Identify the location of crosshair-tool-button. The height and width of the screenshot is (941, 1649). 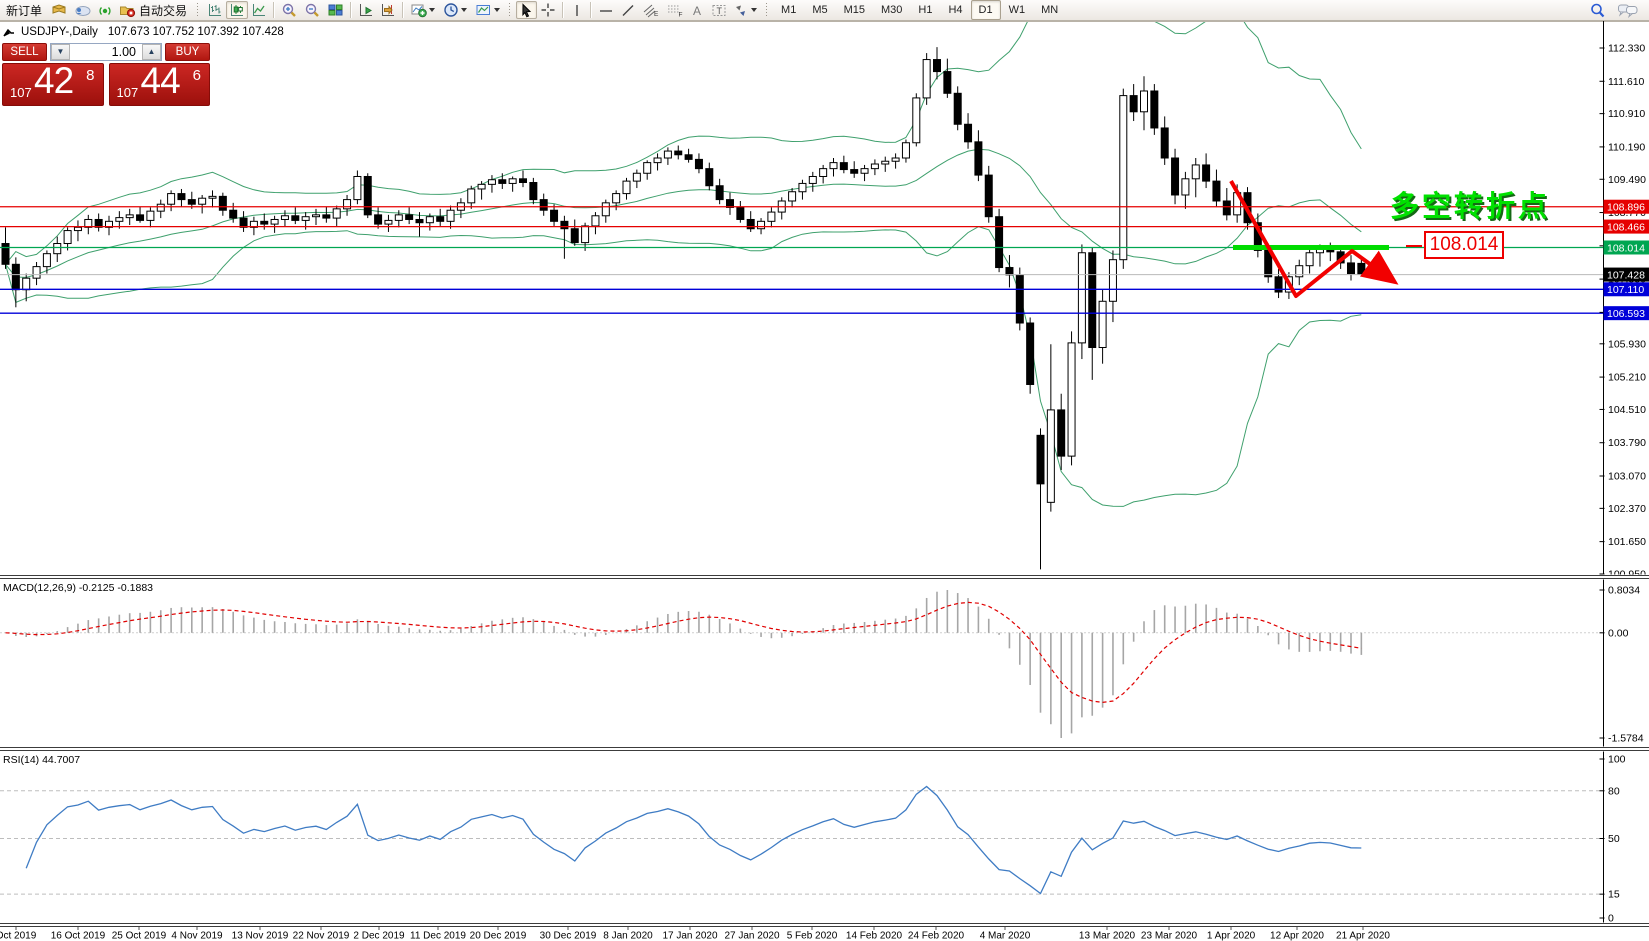
(548, 10).